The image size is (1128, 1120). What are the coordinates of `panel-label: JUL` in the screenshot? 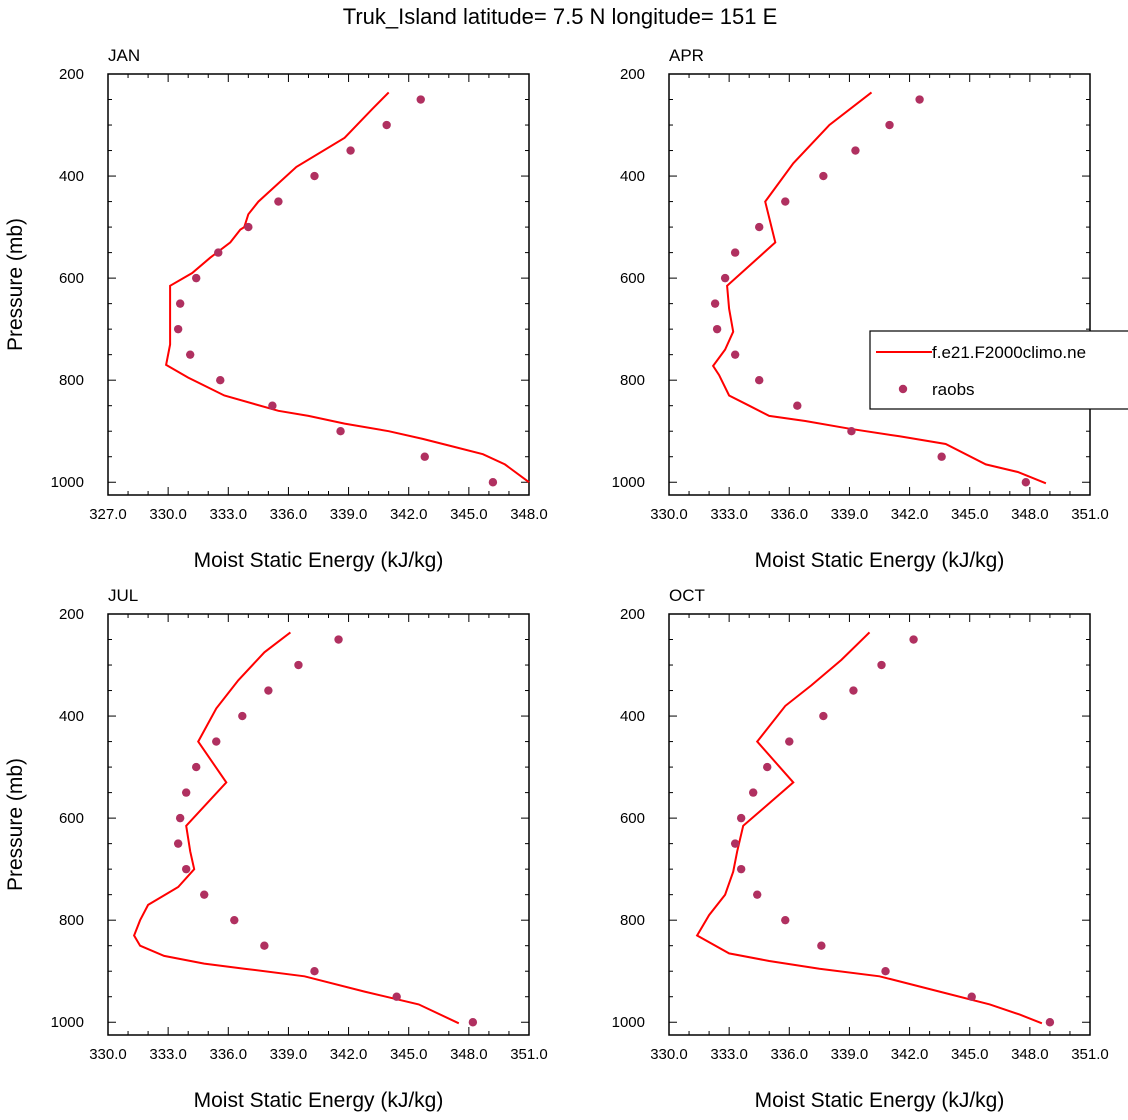 It's located at (123, 595).